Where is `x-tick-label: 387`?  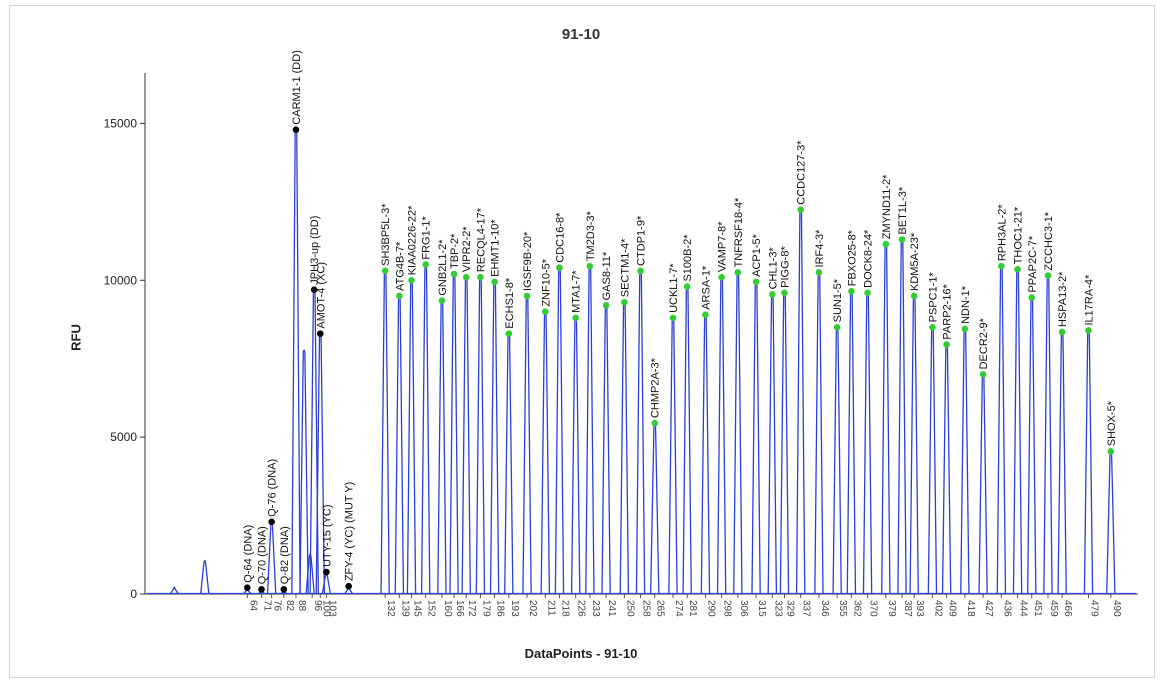
x-tick-label: 387 is located at coordinates (907, 608).